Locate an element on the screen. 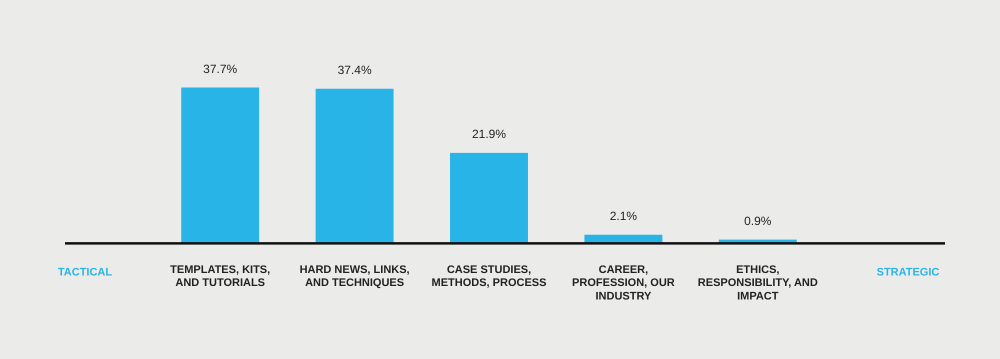 The height and width of the screenshot is (359, 1000). text: TACTICAL is located at coordinates (85, 272).